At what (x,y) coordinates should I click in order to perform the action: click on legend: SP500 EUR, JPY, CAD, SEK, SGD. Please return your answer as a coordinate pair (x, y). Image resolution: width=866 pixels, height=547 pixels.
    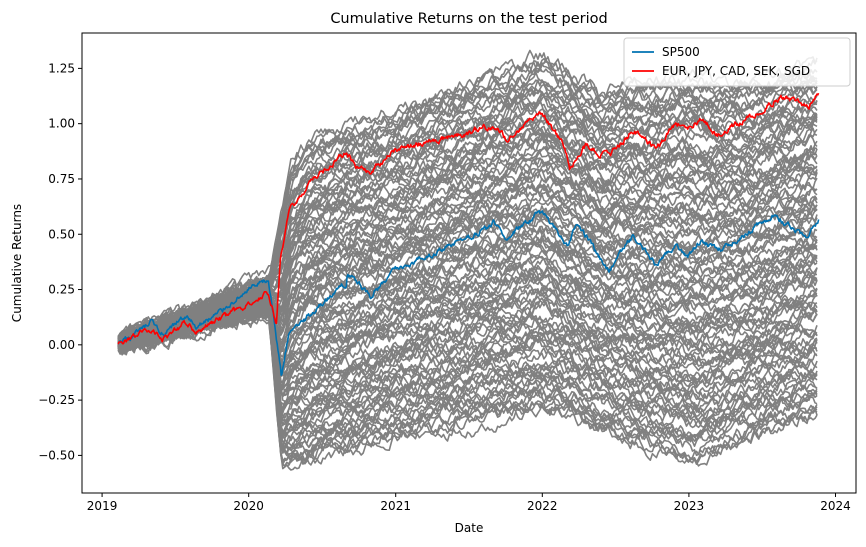
    Looking at the image, I should click on (737, 62).